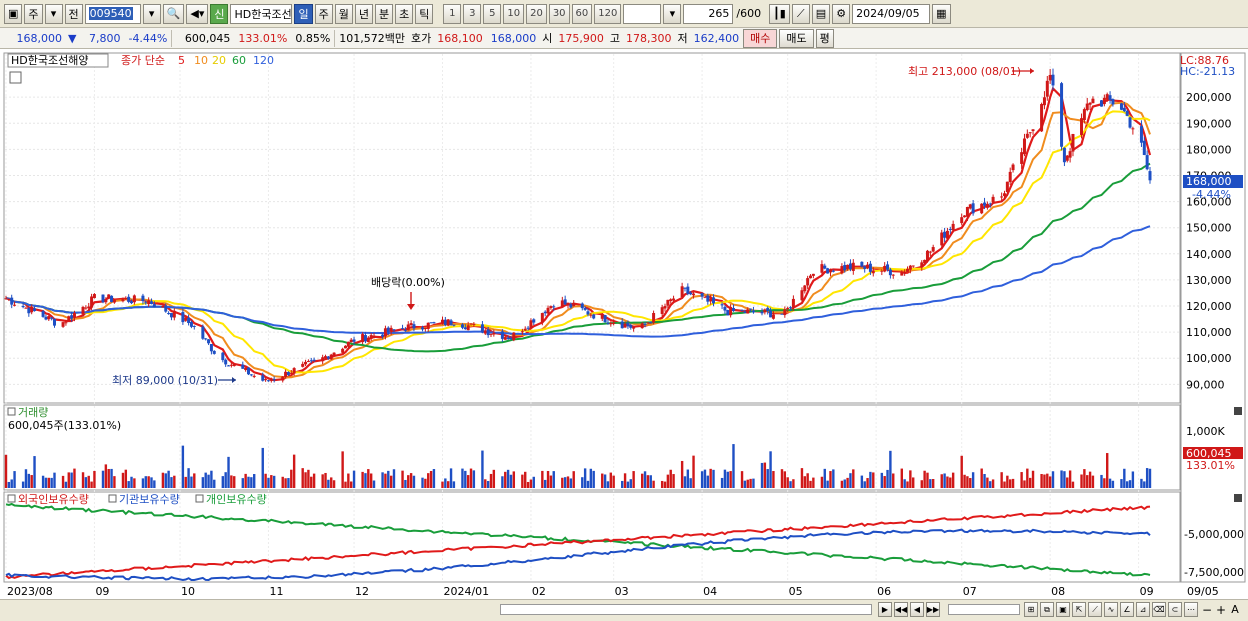  Describe the element at coordinates (1063, 609) in the screenshot. I see `window-icon: ▣` at that location.